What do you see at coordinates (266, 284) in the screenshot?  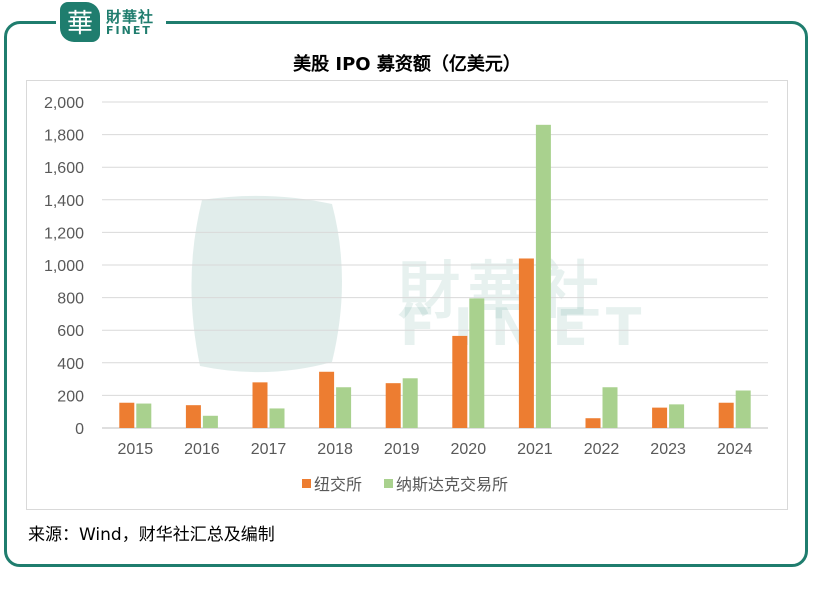 I see `watermark-seal-icon` at bounding box center [266, 284].